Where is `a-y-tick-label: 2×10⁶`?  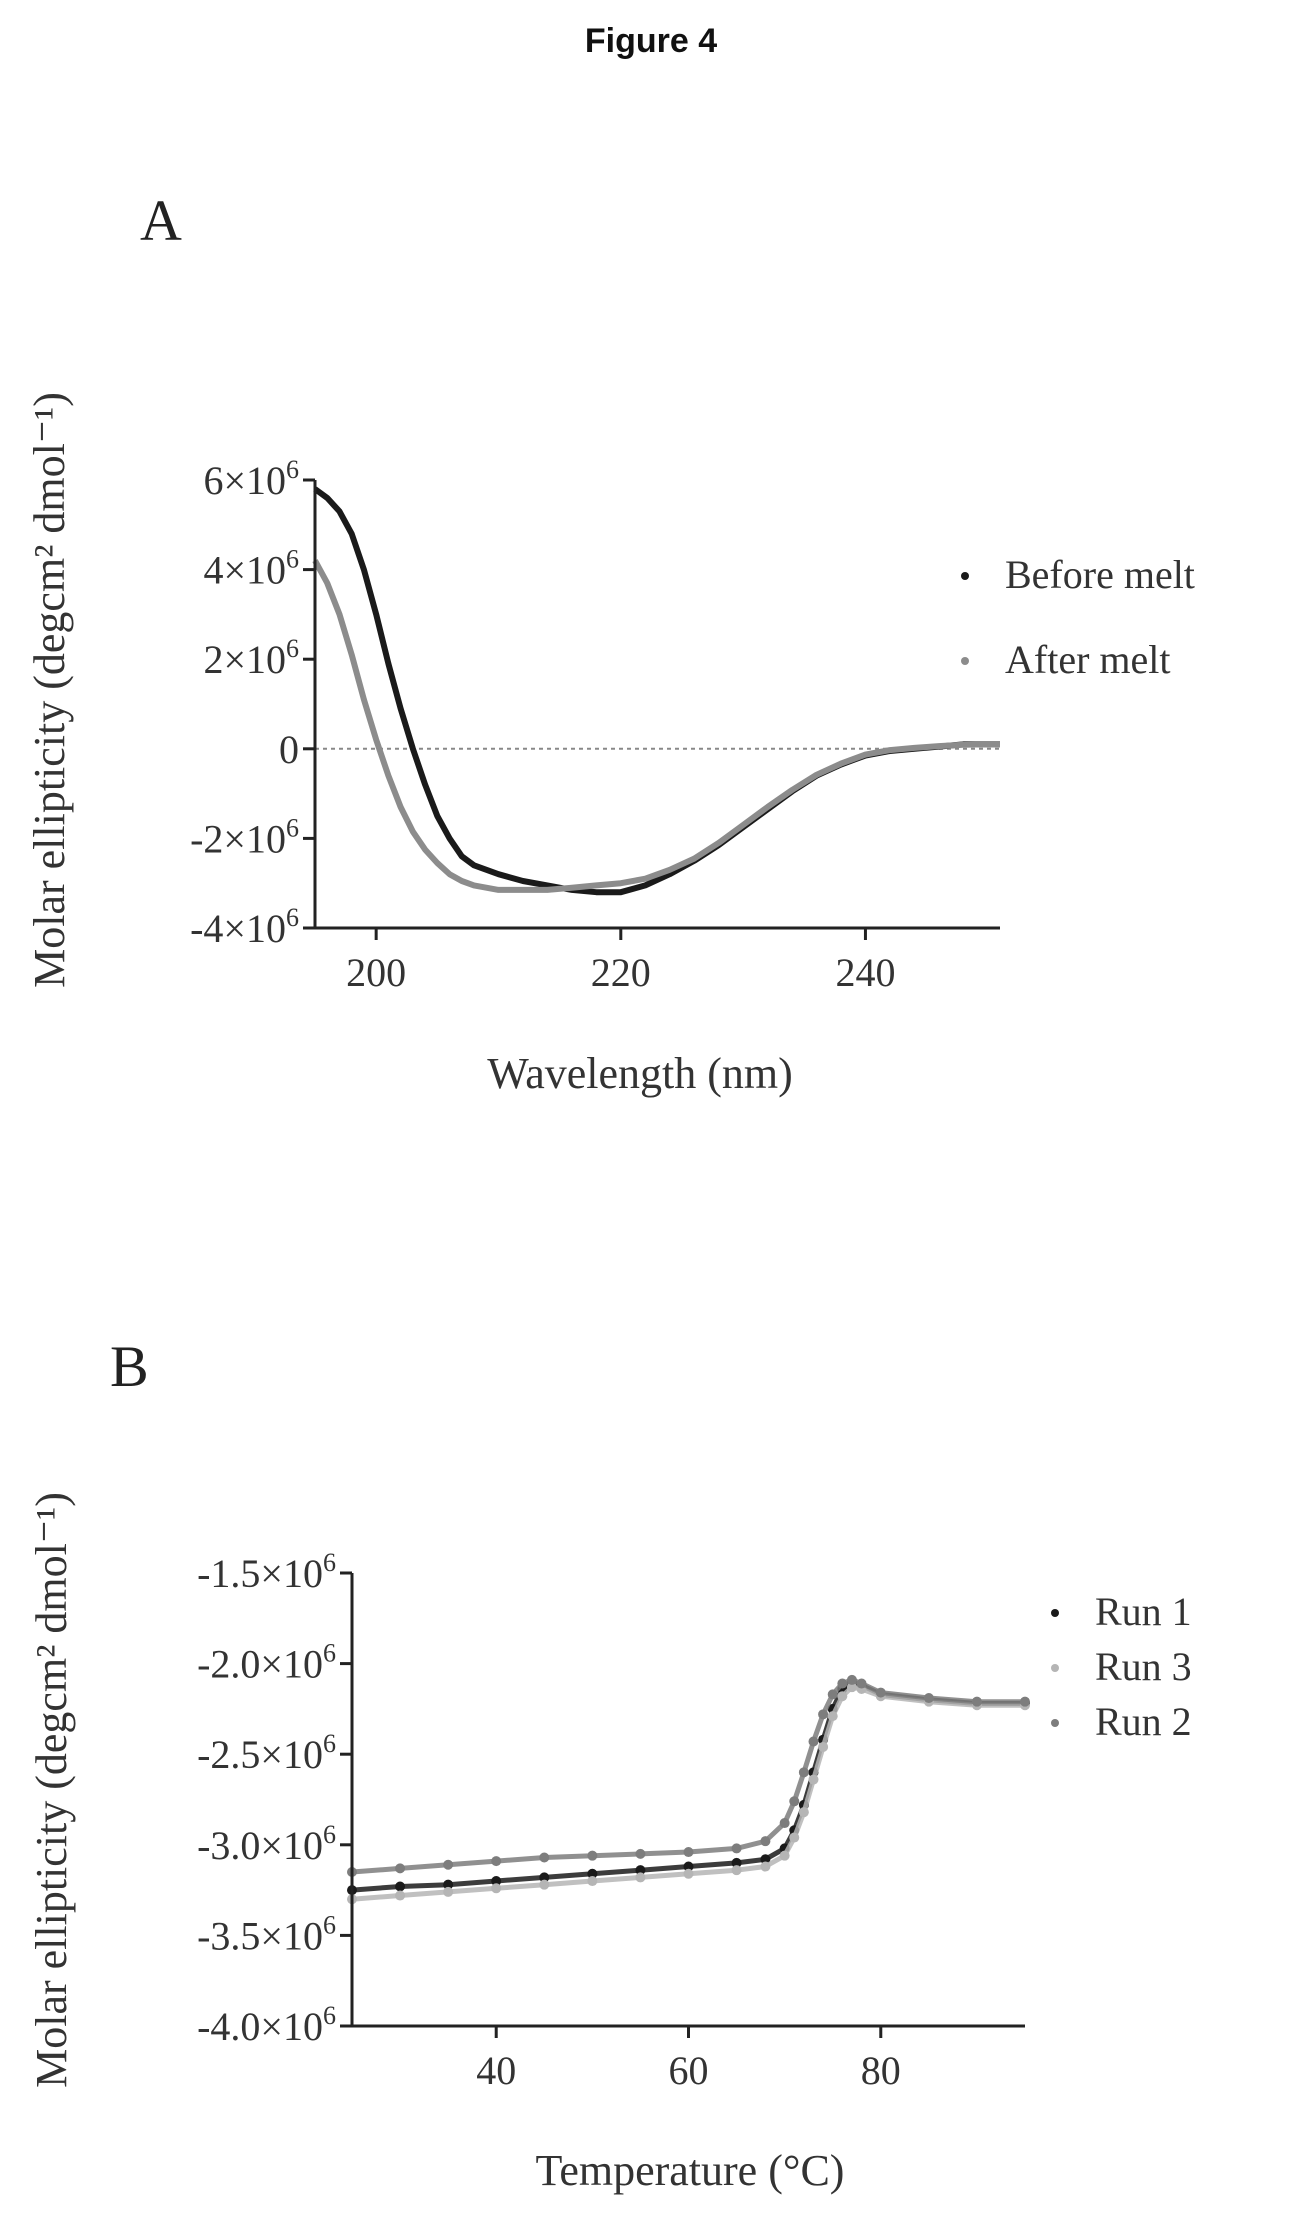 a-y-tick-label: 2×10⁶ is located at coordinates (251, 658).